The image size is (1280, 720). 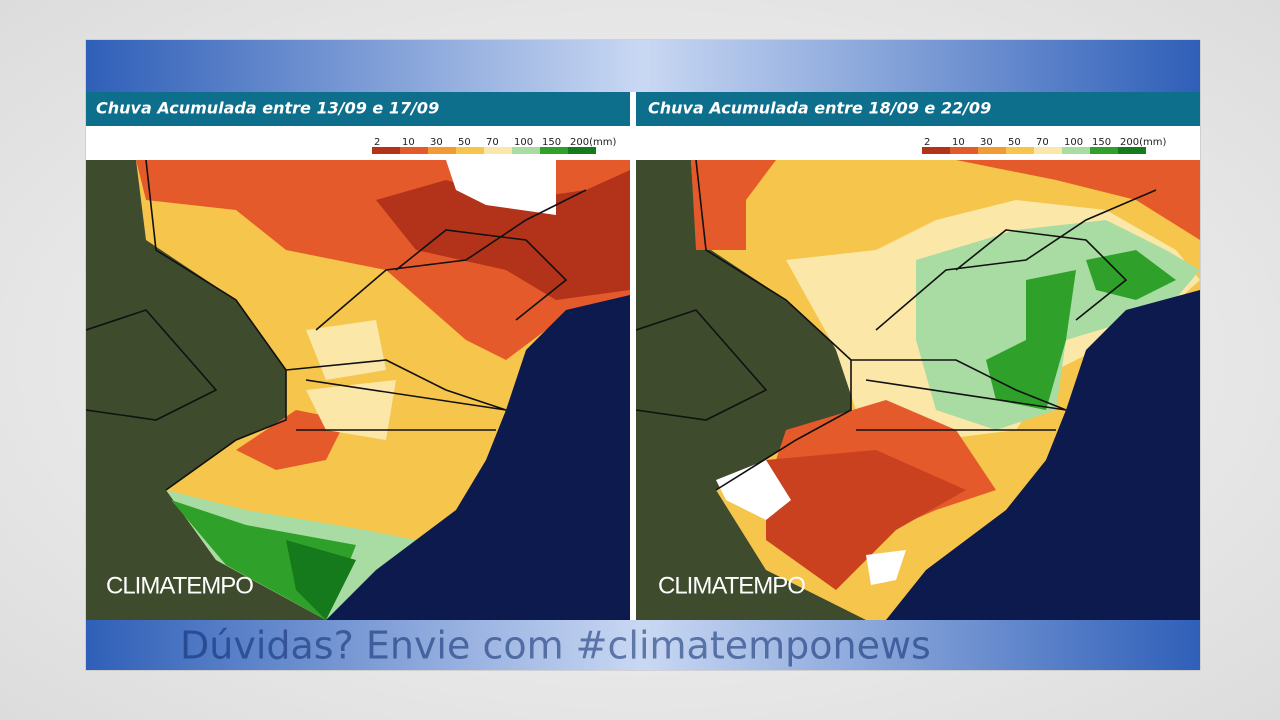 What do you see at coordinates (267, 108) in the screenshot?
I see `panel-title: Chuva Acumulada entre 13/09 e 17/09` at bounding box center [267, 108].